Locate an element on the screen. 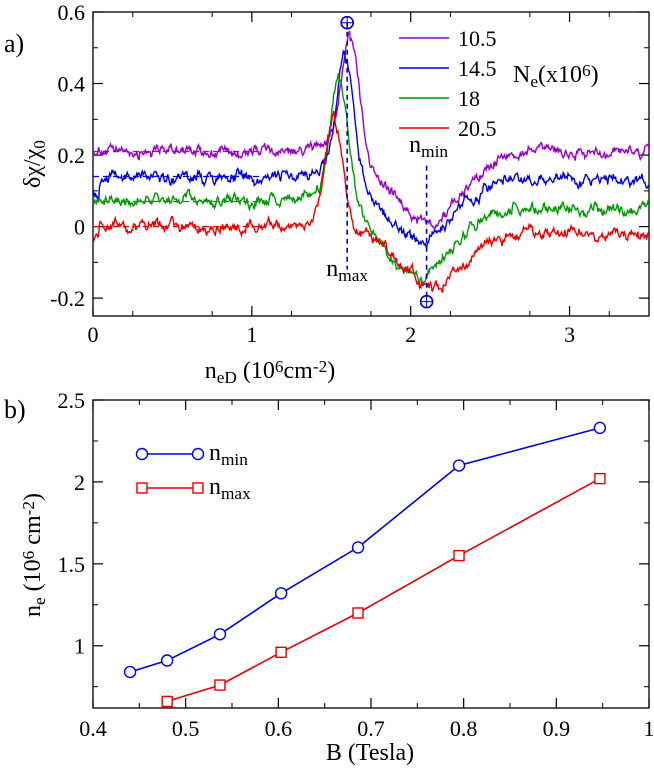 This screenshot has width=654, height=770. y-axis-label: δχ/χ0 is located at coordinates (34, 164).